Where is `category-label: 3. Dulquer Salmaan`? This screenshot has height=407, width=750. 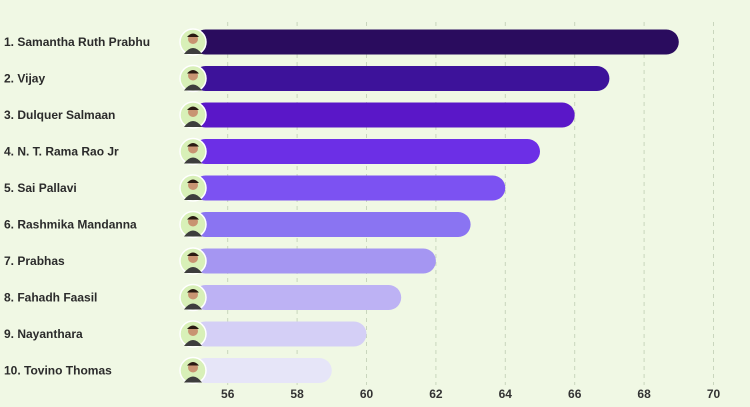
category-label: 3. Dulquer Salmaan is located at coordinates (59, 115).